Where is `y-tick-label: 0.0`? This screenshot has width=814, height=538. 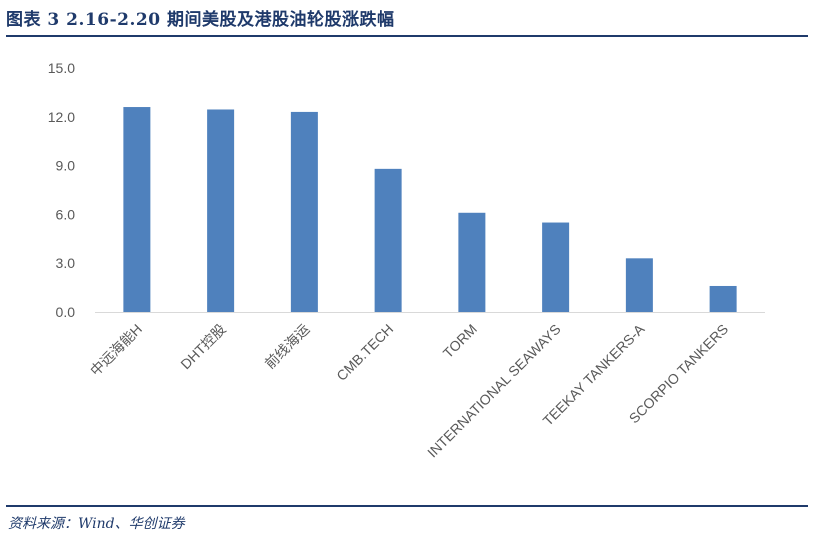
y-tick-label: 0.0 is located at coordinates (66, 312).